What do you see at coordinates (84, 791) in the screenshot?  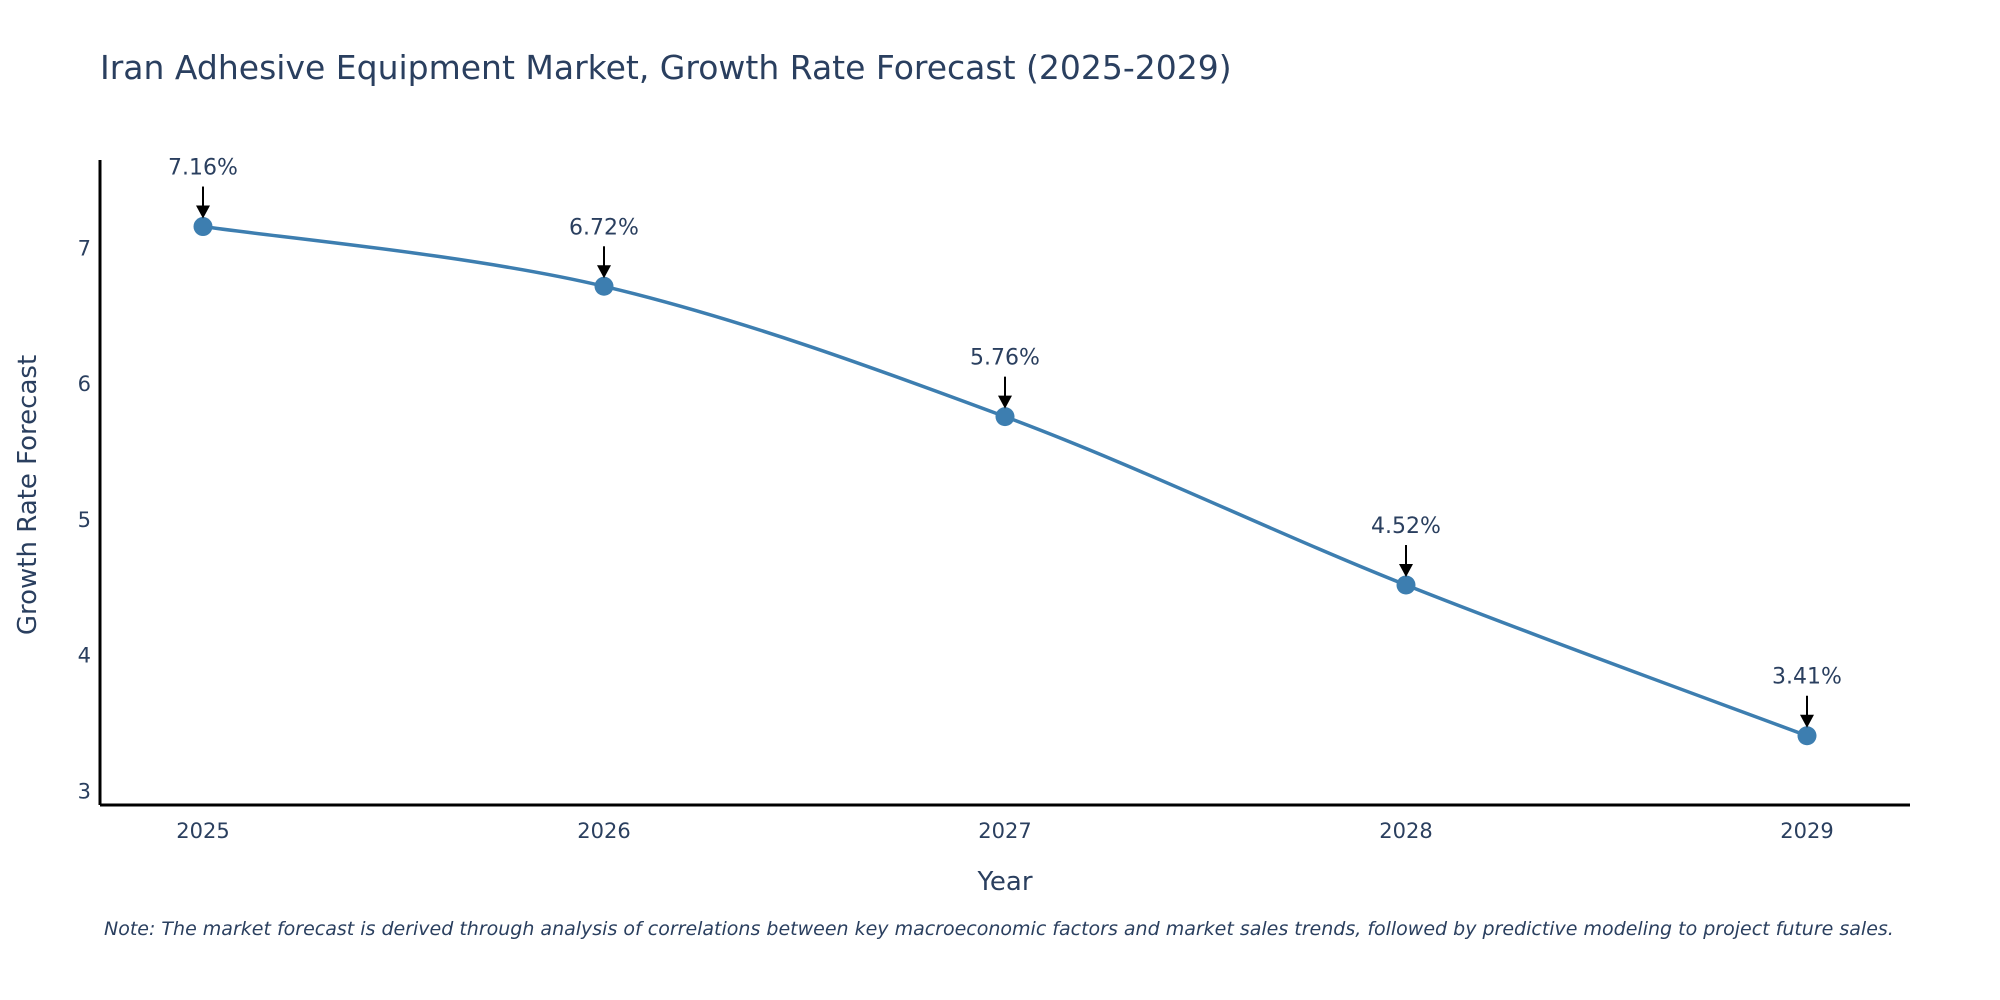 I see `y-tick-label: 3` at bounding box center [84, 791].